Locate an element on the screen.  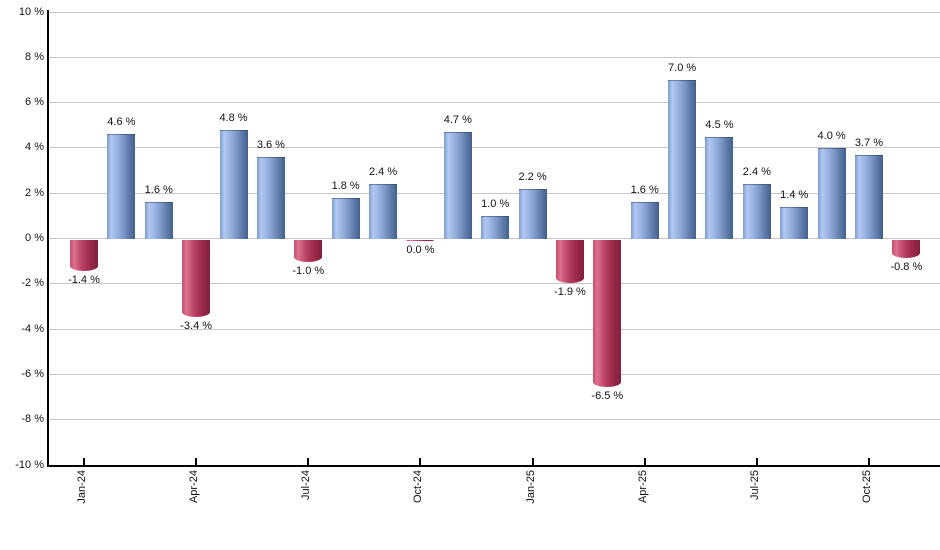
bar-label-May-24: 4.8 % is located at coordinates (233, 117).